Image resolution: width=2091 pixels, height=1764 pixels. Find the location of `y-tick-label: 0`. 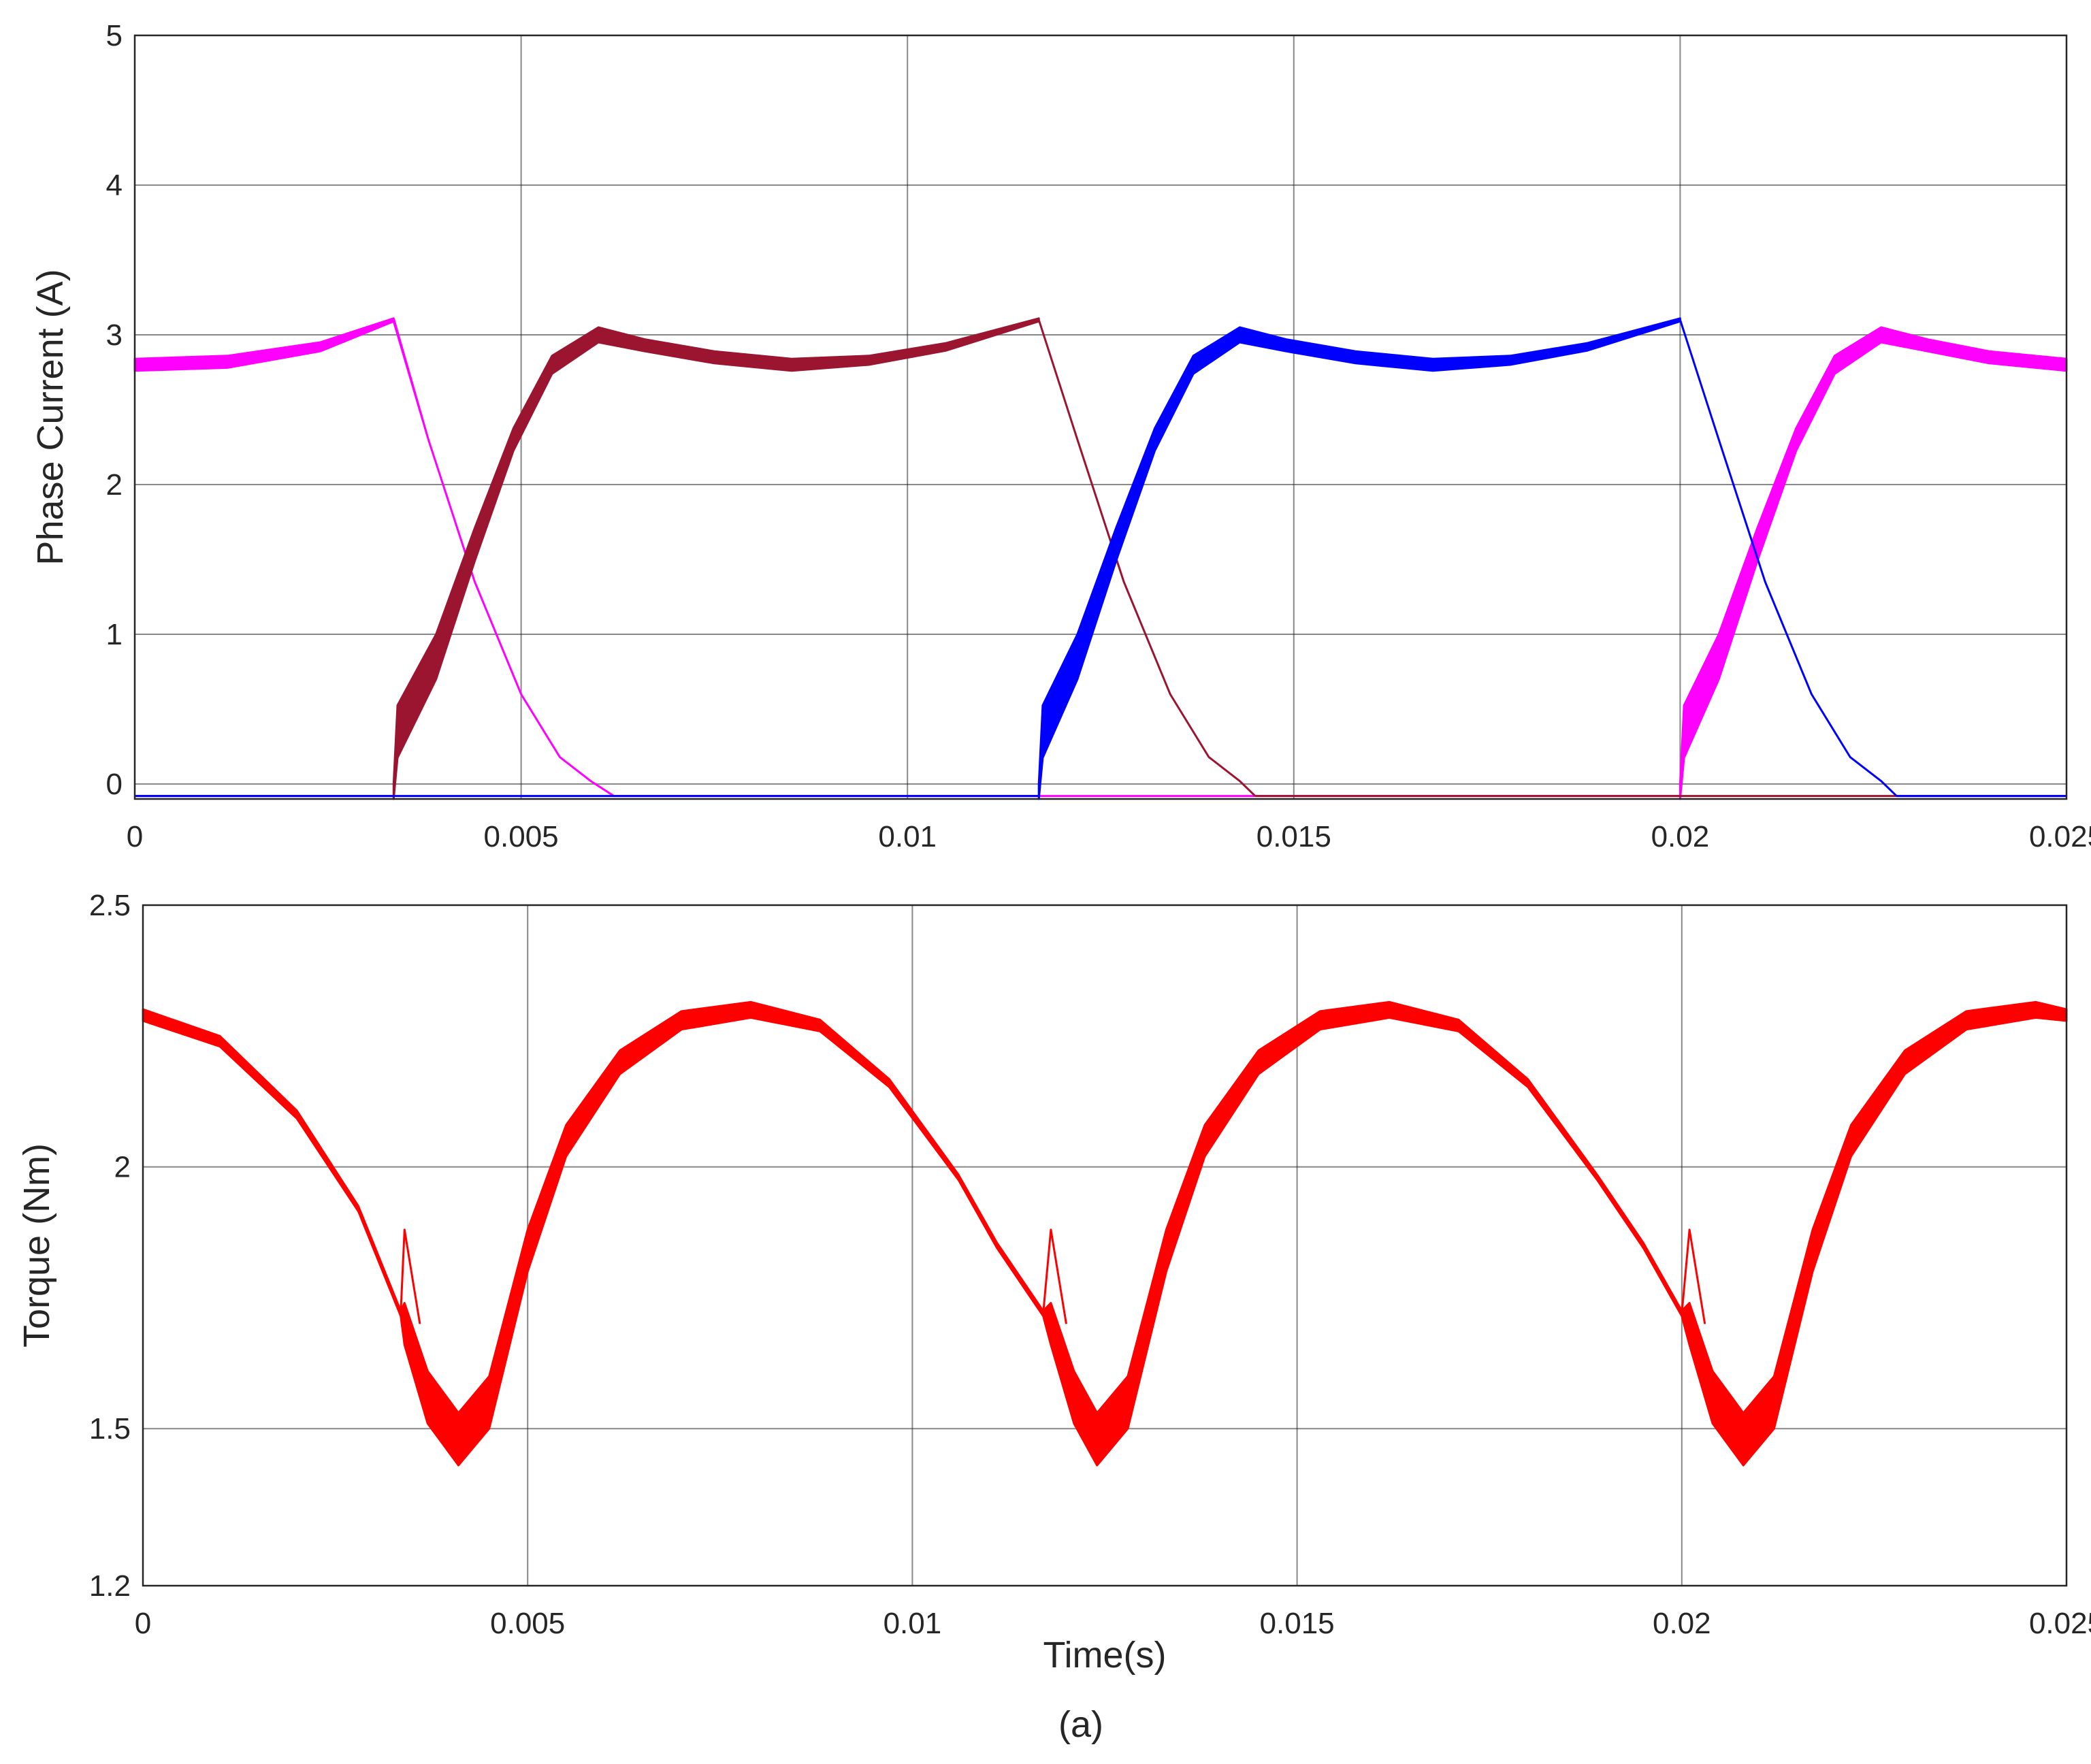

y-tick-label: 0 is located at coordinates (114, 785).